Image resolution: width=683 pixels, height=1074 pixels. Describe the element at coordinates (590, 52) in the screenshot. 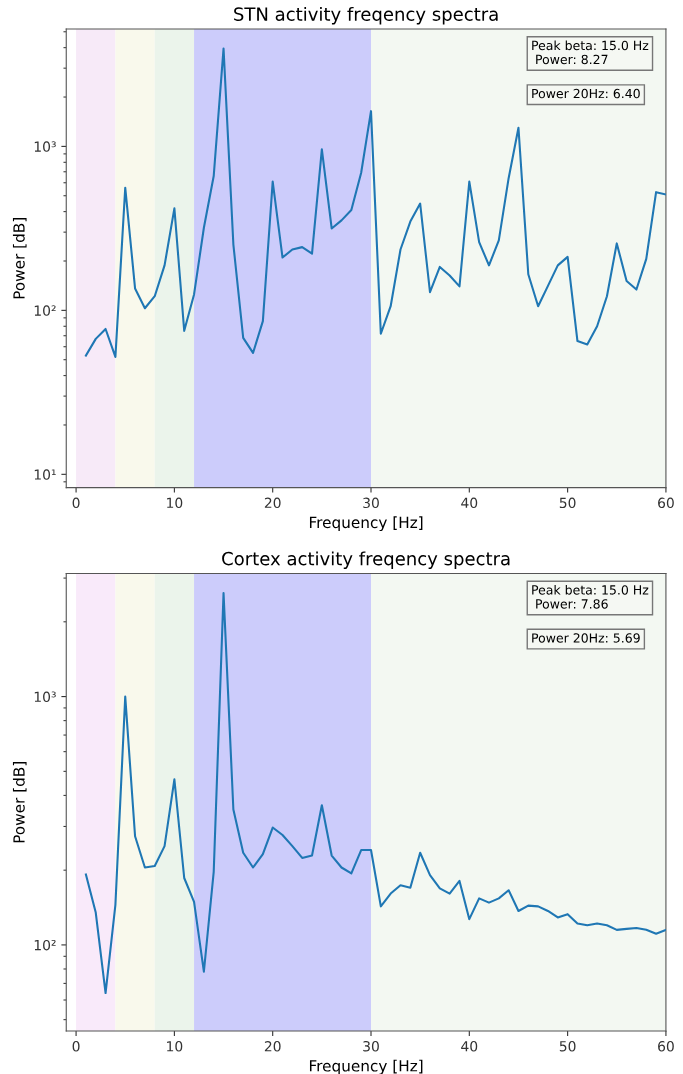

I see `annotation: Peak beta: 15.0 Hz Power: 8.27` at that location.